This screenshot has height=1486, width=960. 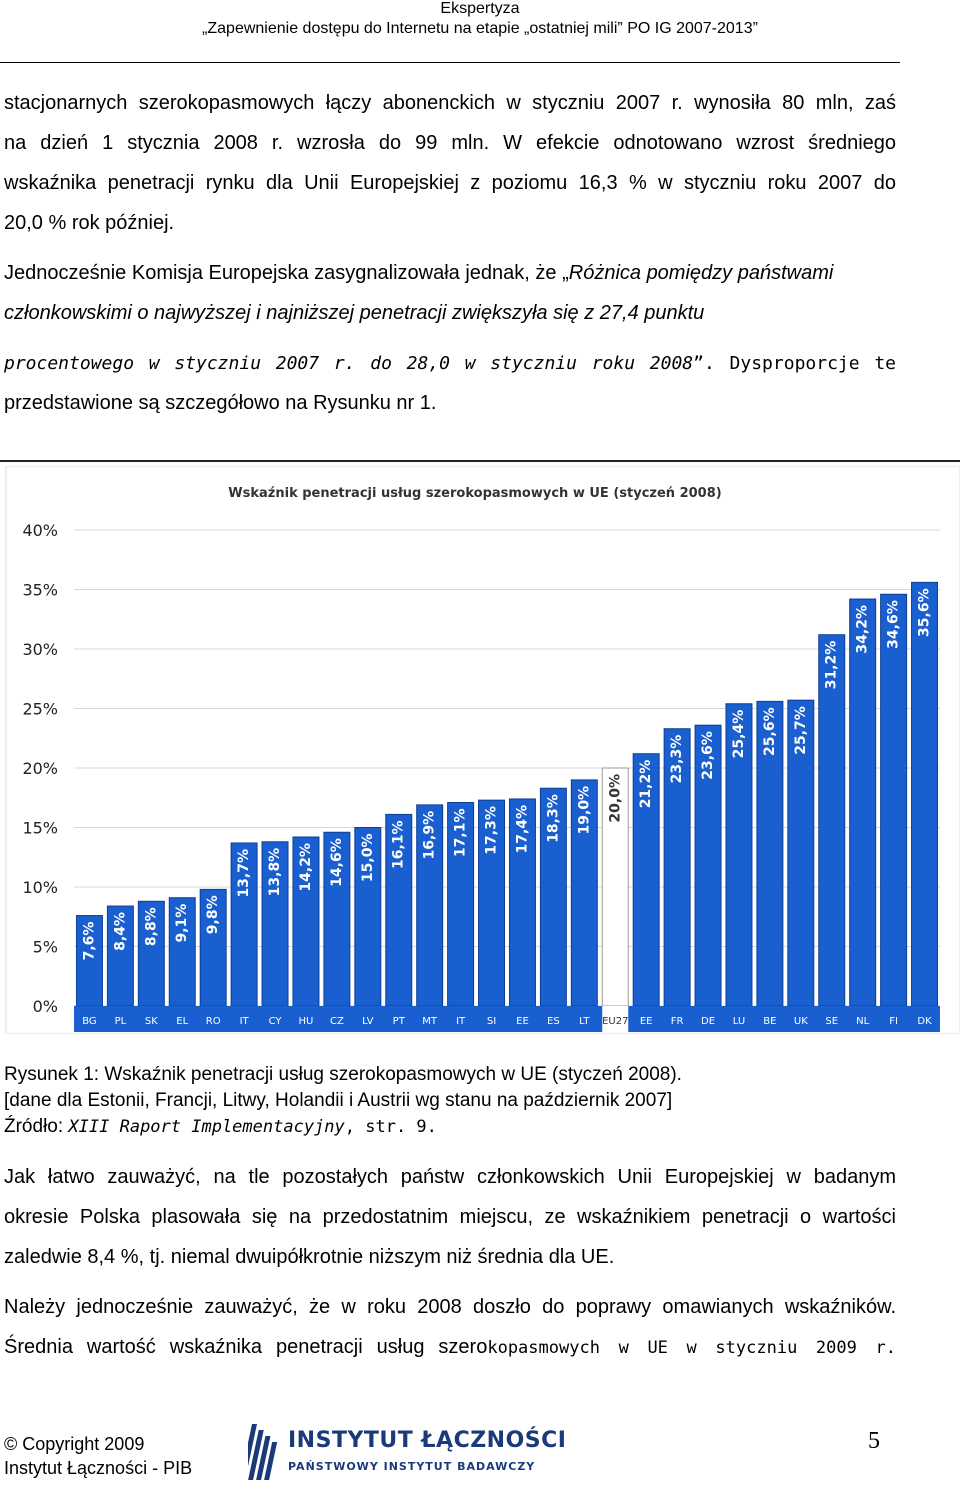 I want to click on bar-value-label: 25,4%, so click(x=739, y=734).